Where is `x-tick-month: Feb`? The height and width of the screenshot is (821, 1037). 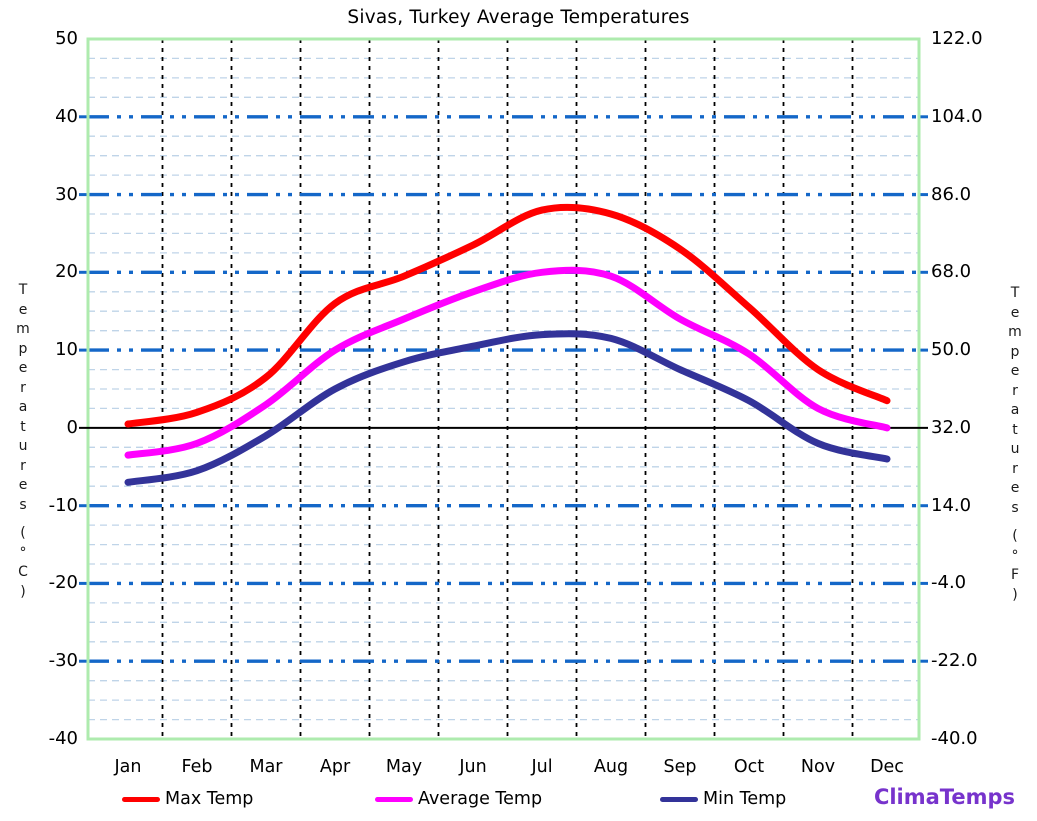
x-tick-month: Feb is located at coordinates (197, 767).